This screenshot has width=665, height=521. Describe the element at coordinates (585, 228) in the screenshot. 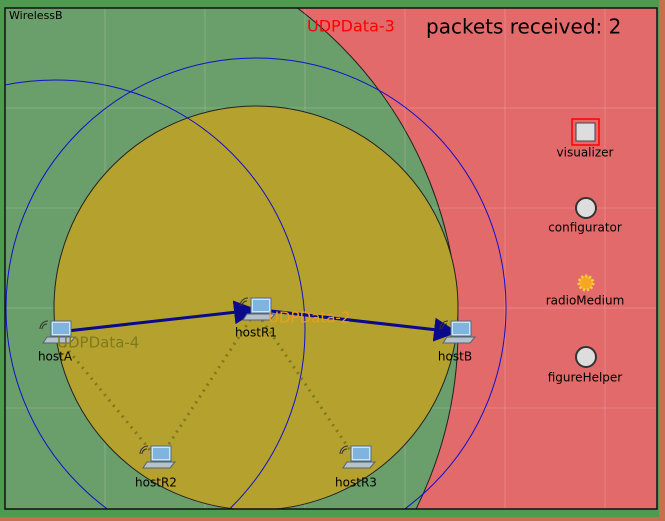

I see `module-label: configurator` at that location.